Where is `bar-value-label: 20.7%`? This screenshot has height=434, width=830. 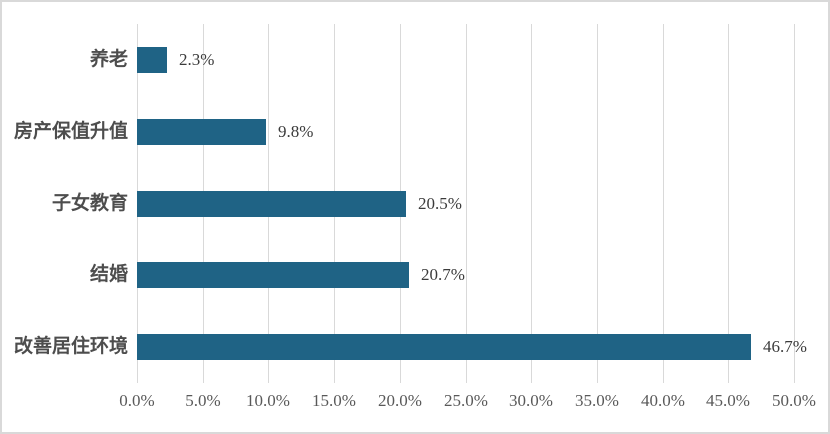
bar-value-label: 20.7% is located at coordinates (443, 274).